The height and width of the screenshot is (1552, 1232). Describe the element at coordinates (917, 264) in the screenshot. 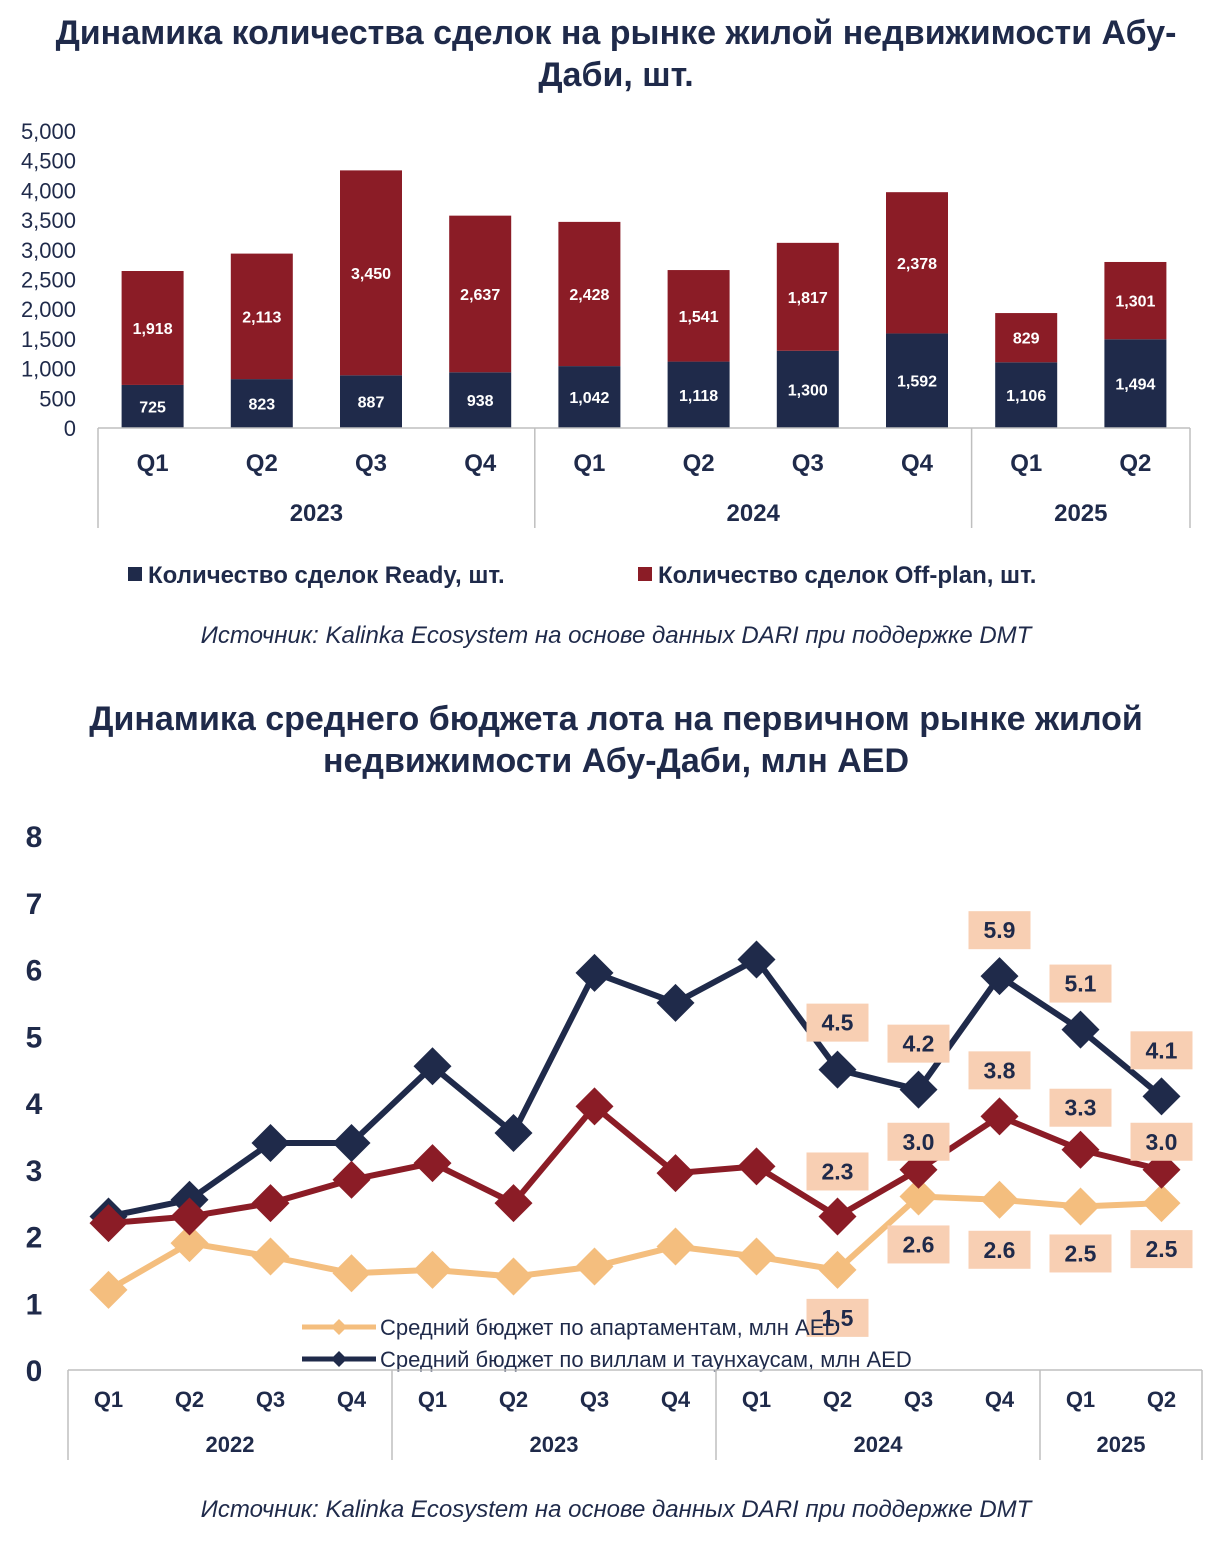

I see `bar-offplan-label: 2,378` at that location.